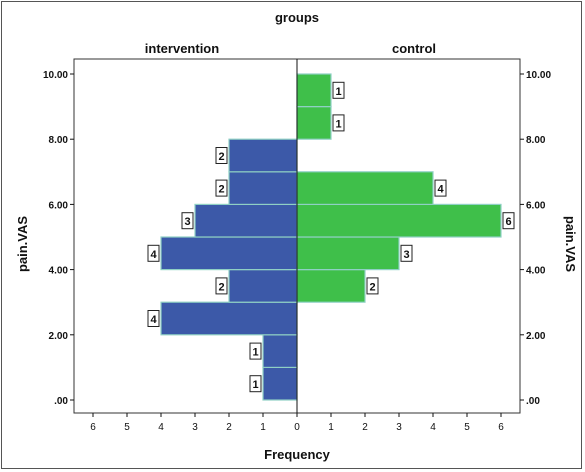  I want to click on y-tick-label-right: .00, so click(533, 401).